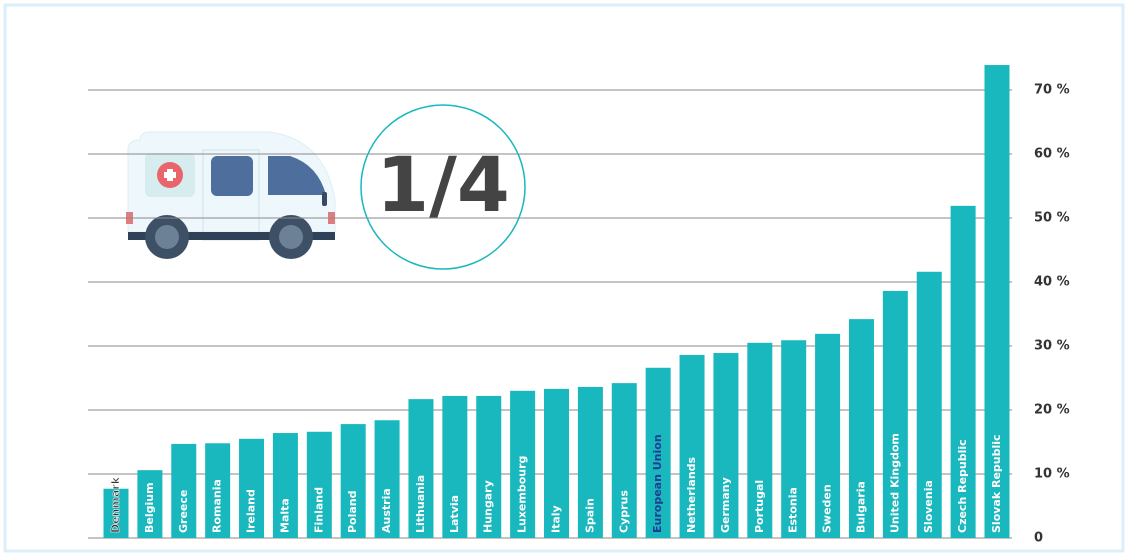 The width and height of the screenshot is (1128, 556). What do you see at coordinates (1052, 346) in the screenshot?
I see `y-tick-label: 30 %` at bounding box center [1052, 346].